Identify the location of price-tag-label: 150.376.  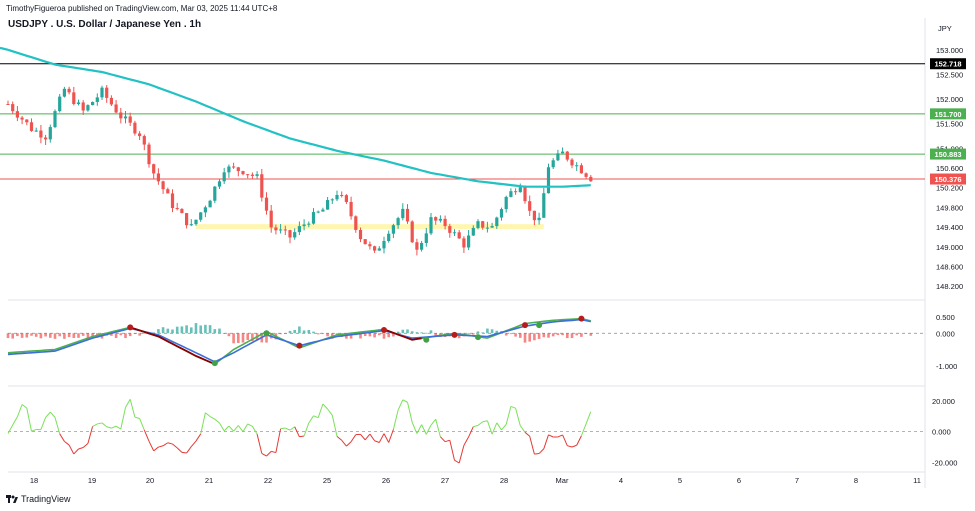
(947, 179).